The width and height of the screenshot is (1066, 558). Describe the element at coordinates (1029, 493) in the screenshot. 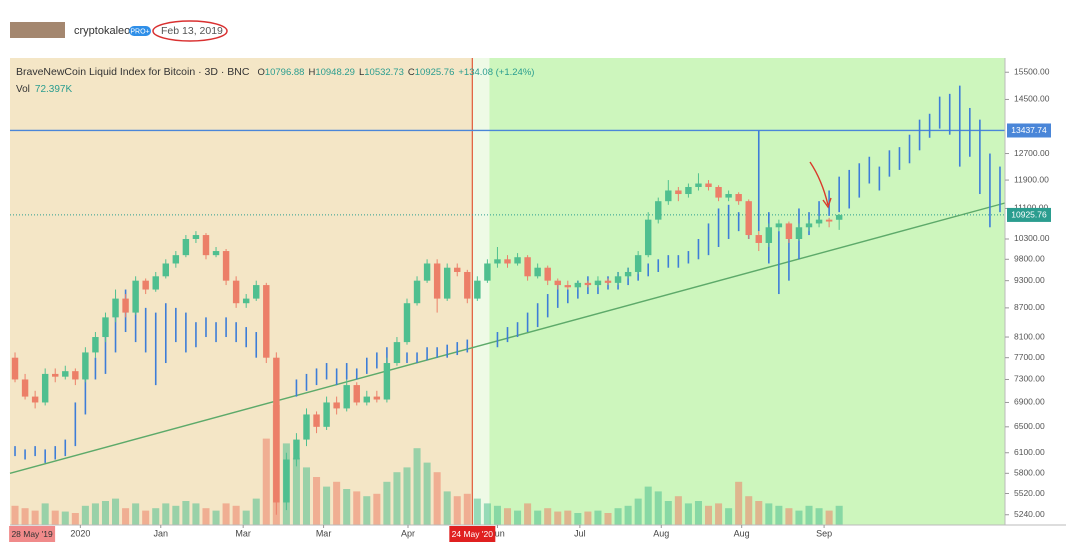

I see `y-tick-label: 5520.00` at that location.